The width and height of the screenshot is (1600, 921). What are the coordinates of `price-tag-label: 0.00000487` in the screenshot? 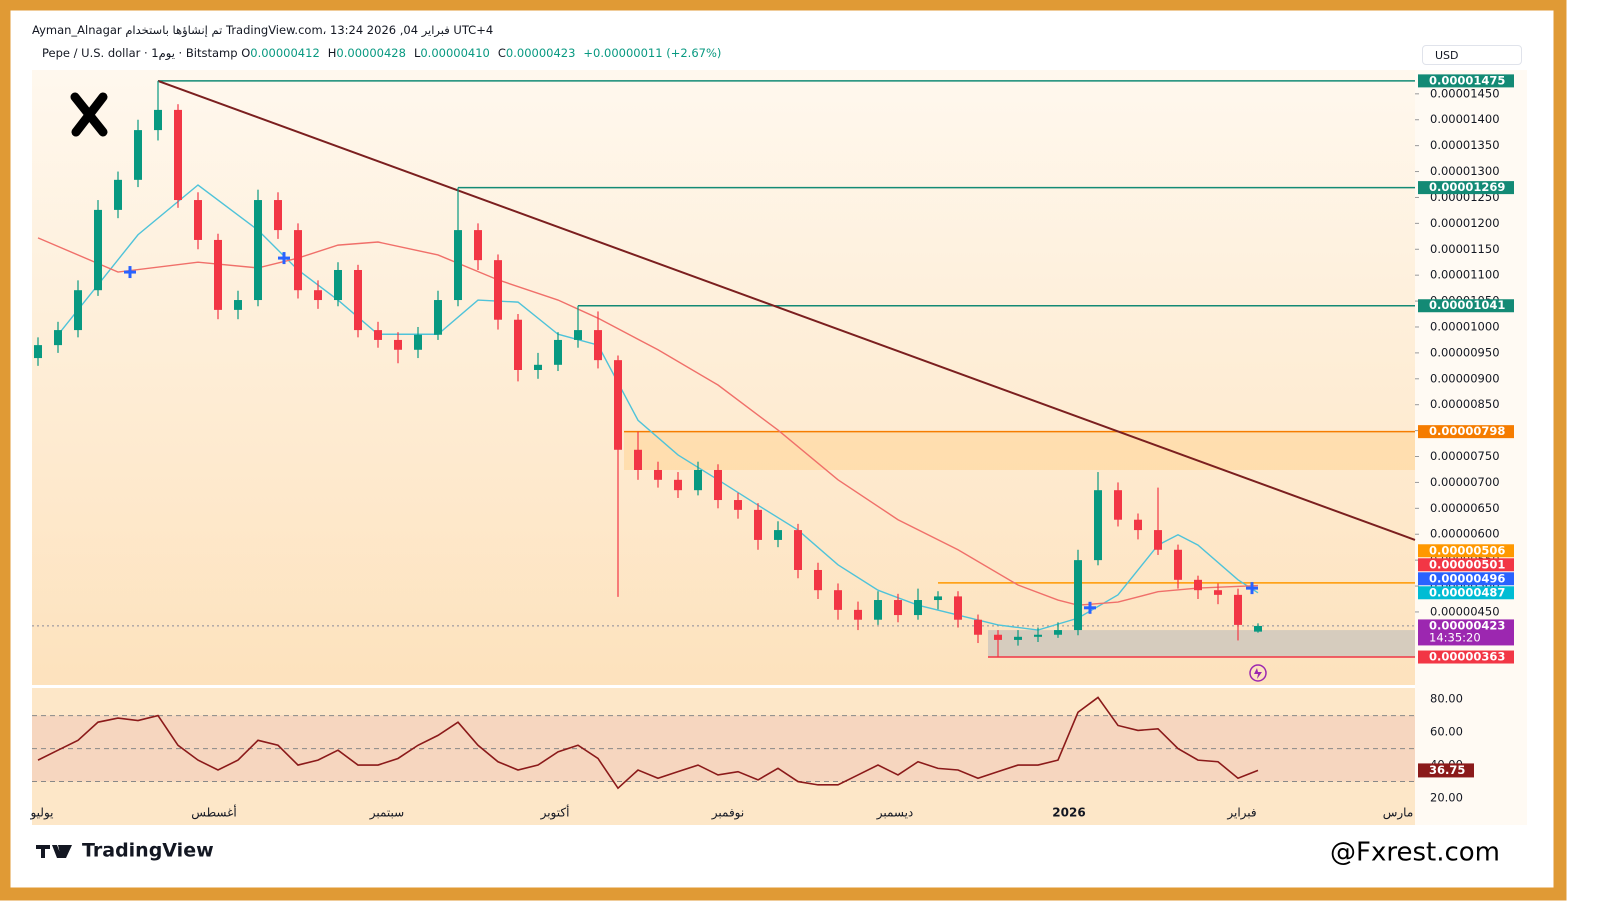 It's located at (1467, 592).